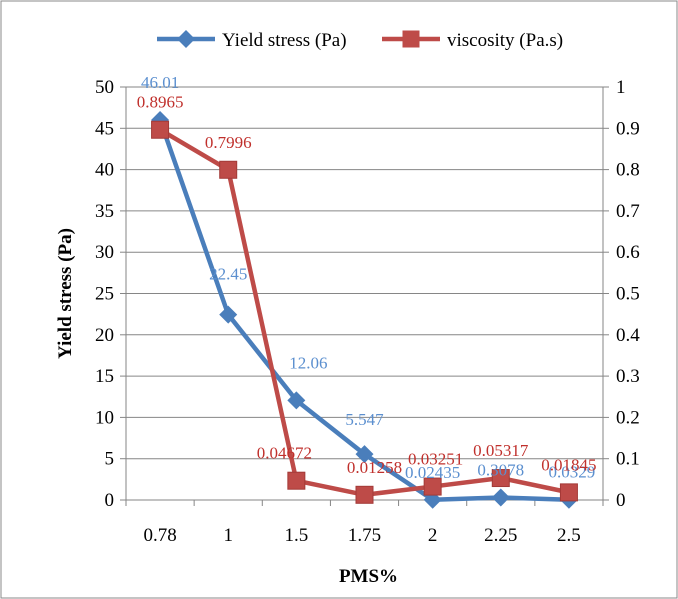  I want to click on y-tick-label-left: 30, so click(104, 252).